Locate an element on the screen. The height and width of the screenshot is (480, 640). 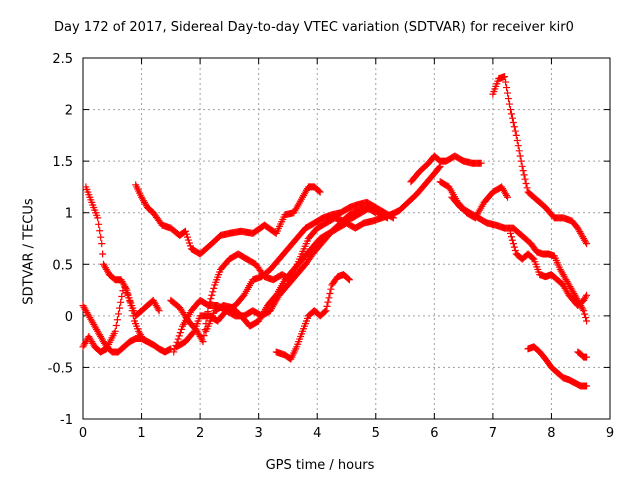
y-tick-label: 0.5 is located at coordinates (62, 265).